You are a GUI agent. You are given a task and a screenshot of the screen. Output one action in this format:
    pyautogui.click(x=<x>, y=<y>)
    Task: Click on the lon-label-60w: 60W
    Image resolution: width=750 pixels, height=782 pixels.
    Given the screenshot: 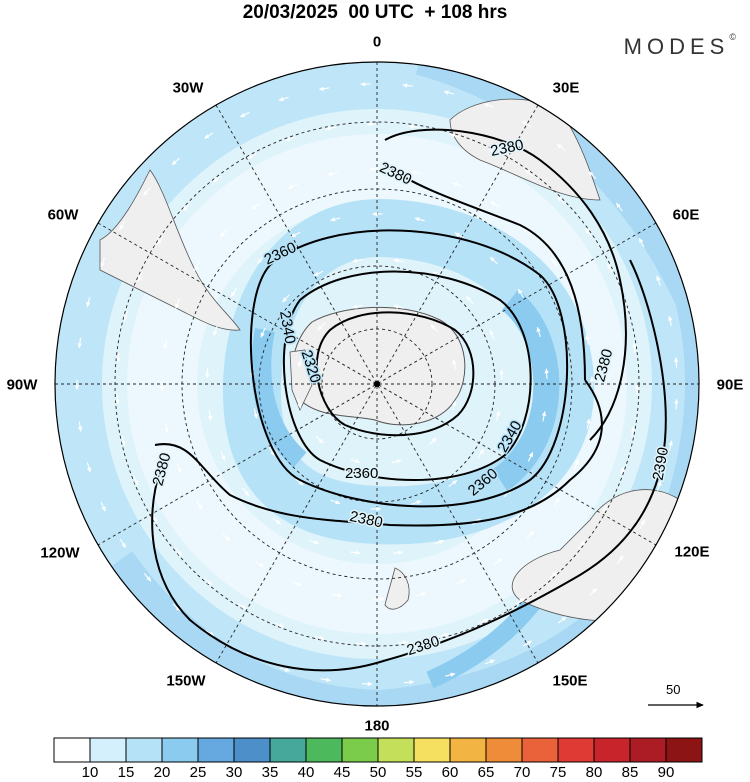 What is the action you would take?
    pyautogui.click(x=63, y=215)
    